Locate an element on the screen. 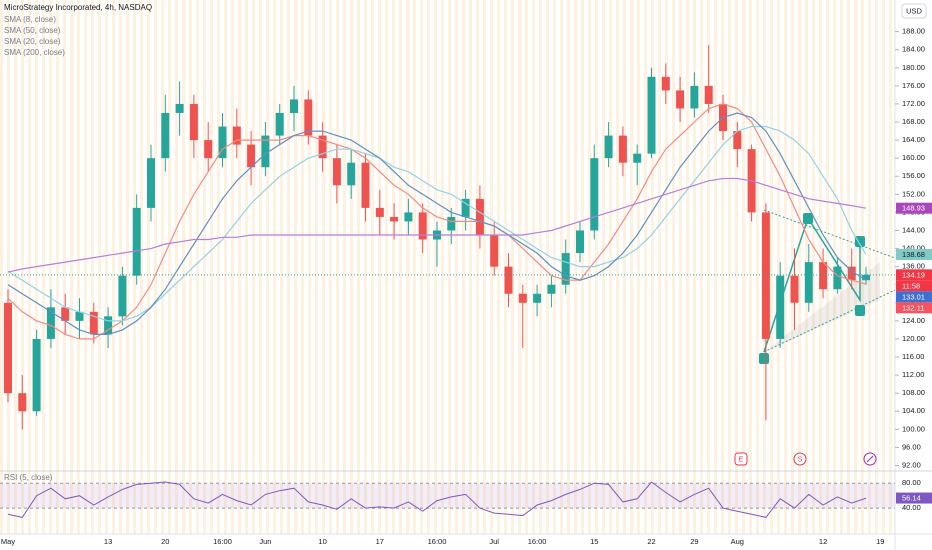 The image size is (932, 550). rsi-line is located at coordinates (437, 499).